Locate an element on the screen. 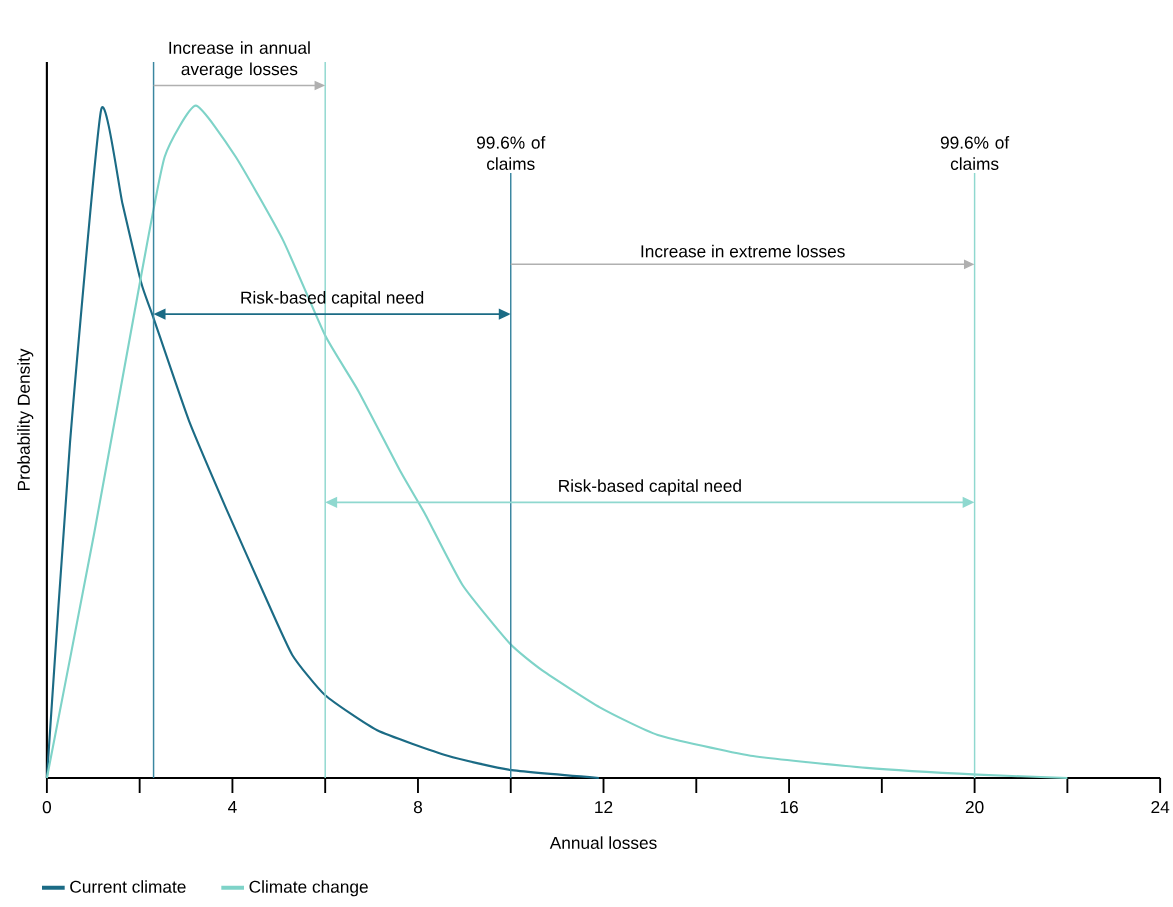 The image size is (1173, 907). x-tick-label: 20 is located at coordinates (974, 807).